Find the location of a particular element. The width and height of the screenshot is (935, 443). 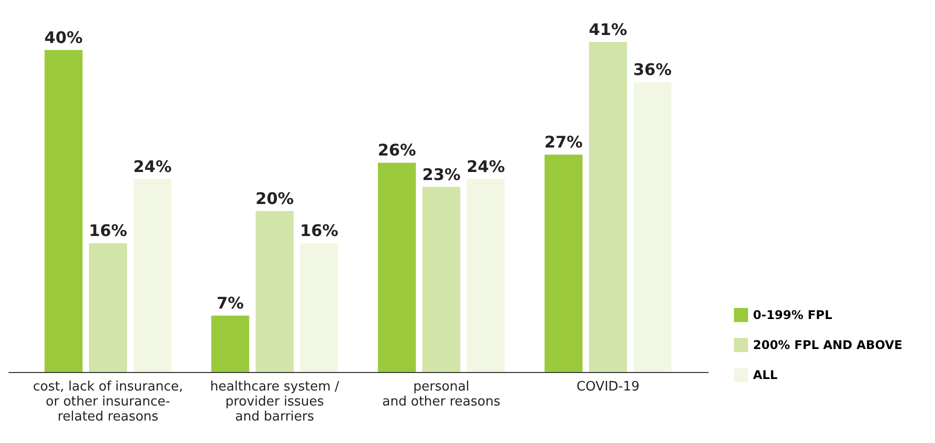

data-label: 23% is located at coordinates (441, 174).